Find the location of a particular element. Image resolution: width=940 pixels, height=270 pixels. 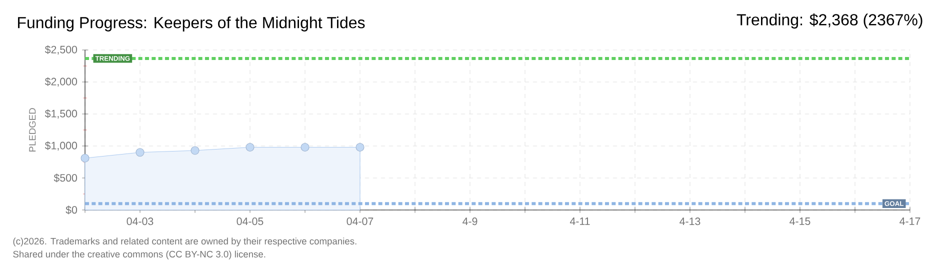

y-tick-label: $1,000 is located at coordinates (61, 146).